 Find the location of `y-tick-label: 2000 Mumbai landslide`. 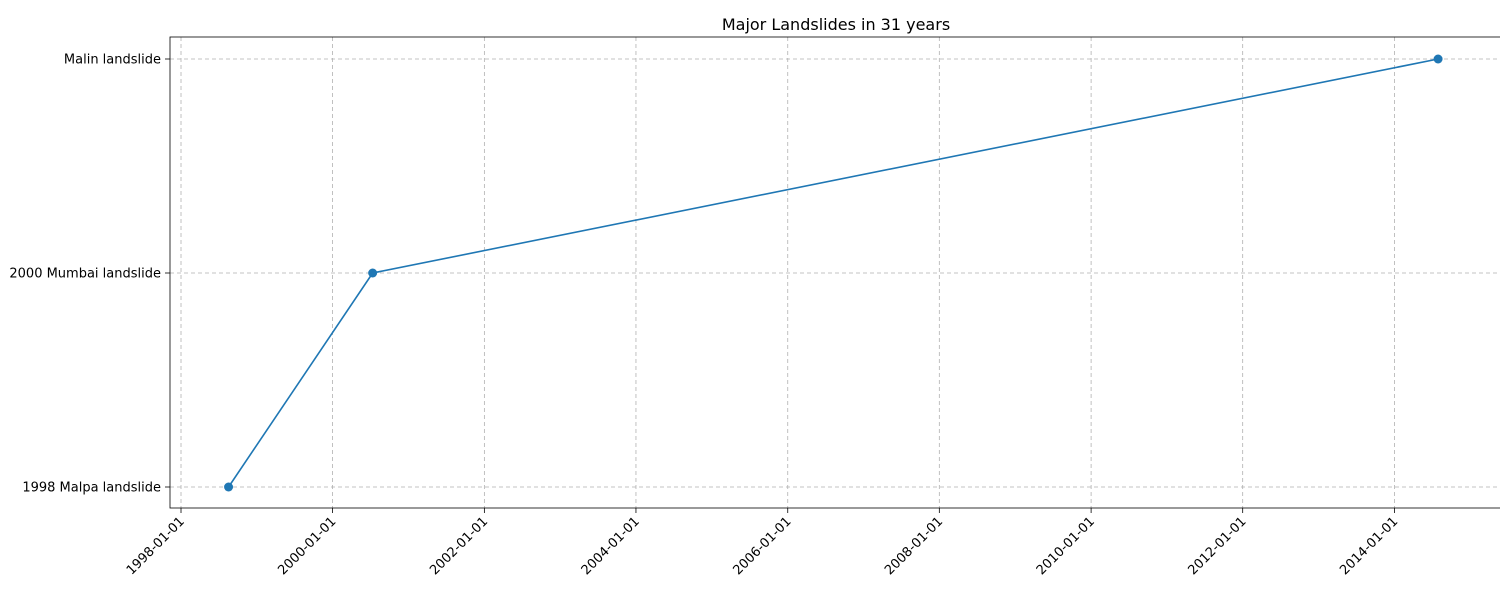

y-tick-label: 2000 Mumbai landslide is located at coordinates (85, 274).